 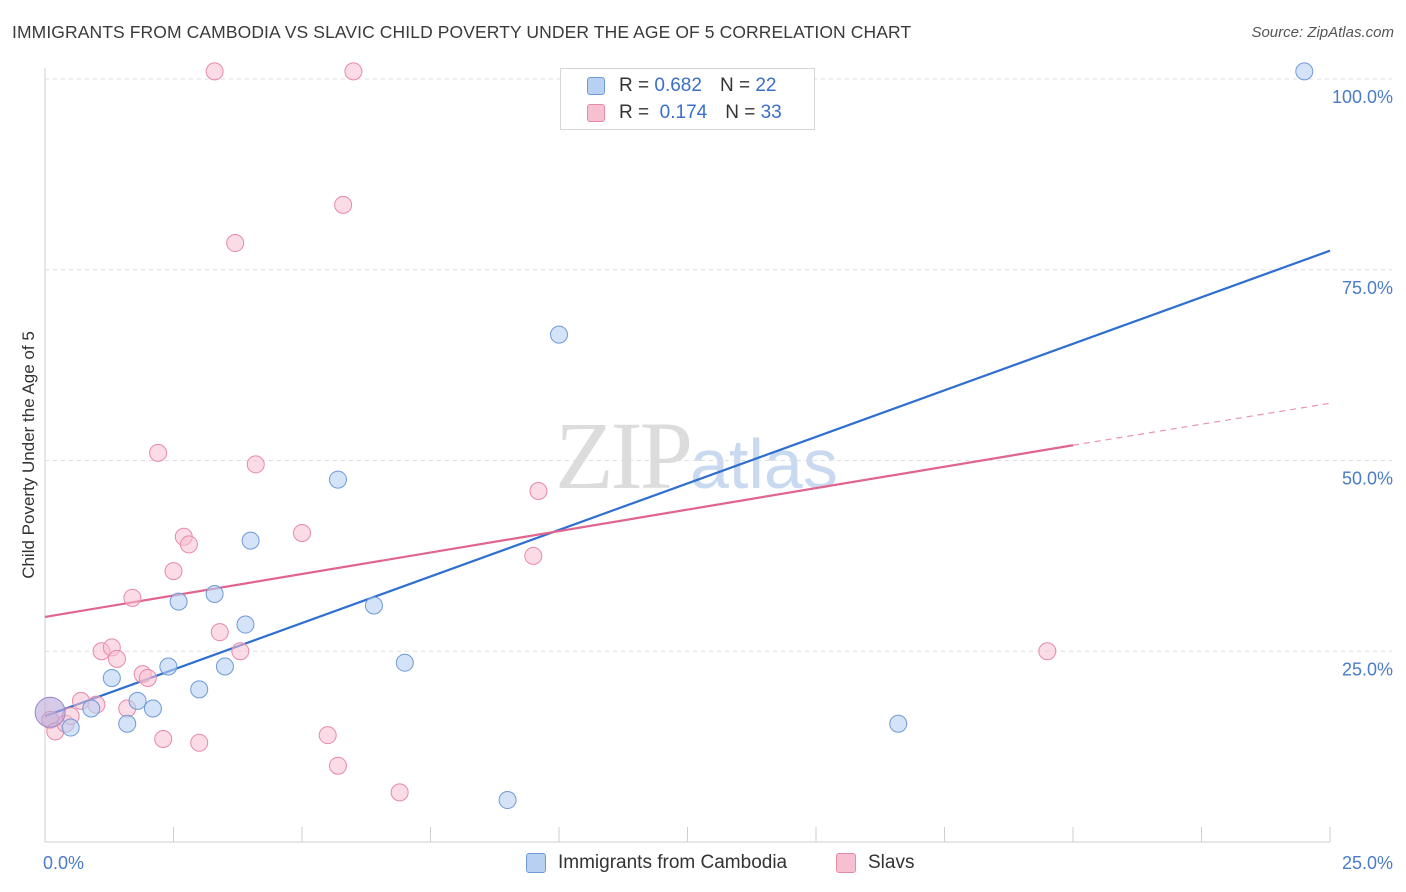 What do you see at coordinates (559, 531) in the screenshot?
I see `trendline-slavs` at bounding box center [559, 531].